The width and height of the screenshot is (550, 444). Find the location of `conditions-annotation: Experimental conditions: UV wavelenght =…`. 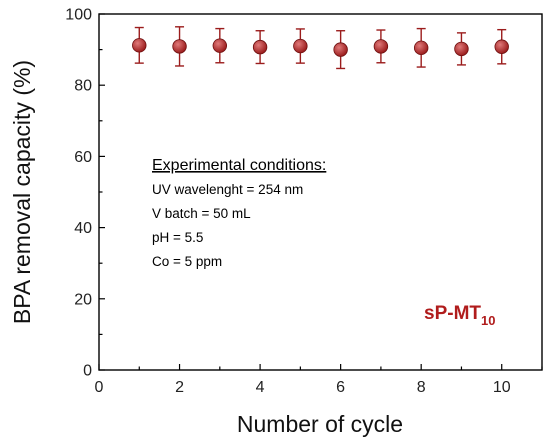

conditions-annotation: Experimental conditions: UV wavelenght =… is located at coordinates (239, 213).